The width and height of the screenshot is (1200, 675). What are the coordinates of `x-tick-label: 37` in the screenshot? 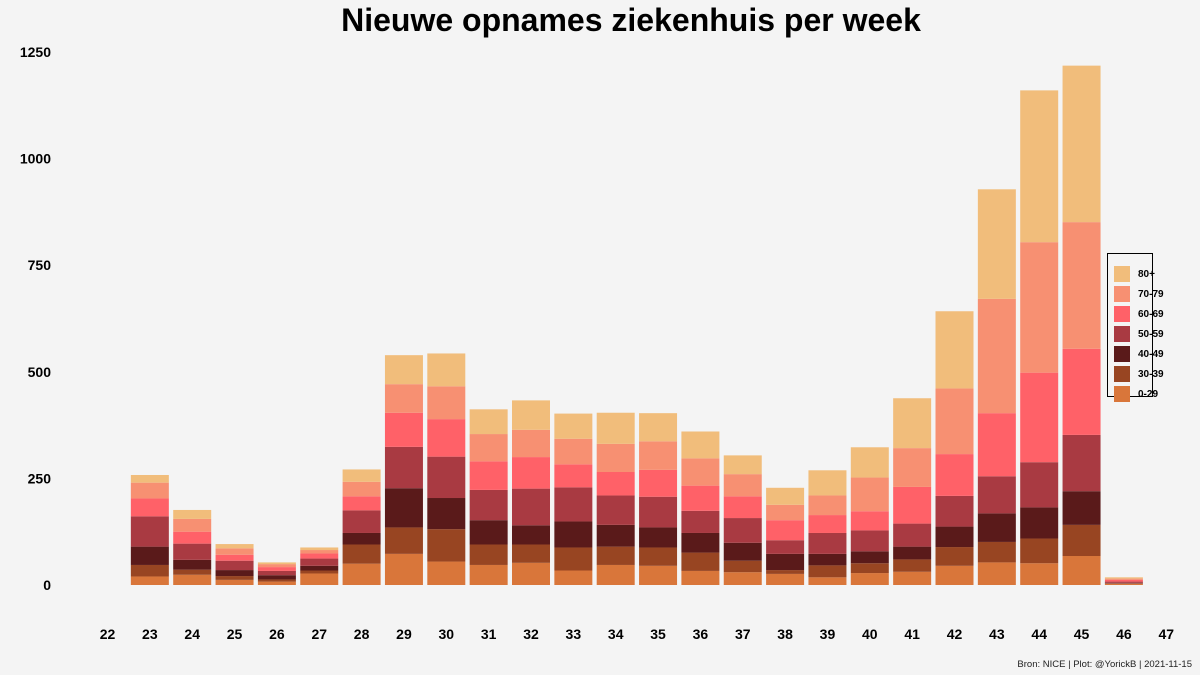 It's located at (743, 634).